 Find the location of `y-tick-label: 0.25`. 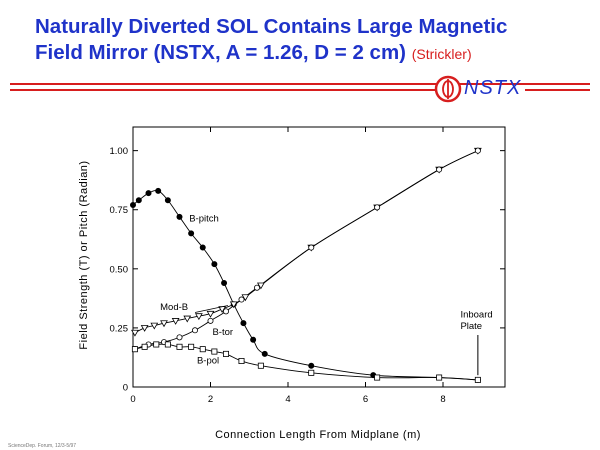

y-tick-label: 0.25 is located at coordinates (119, 328).